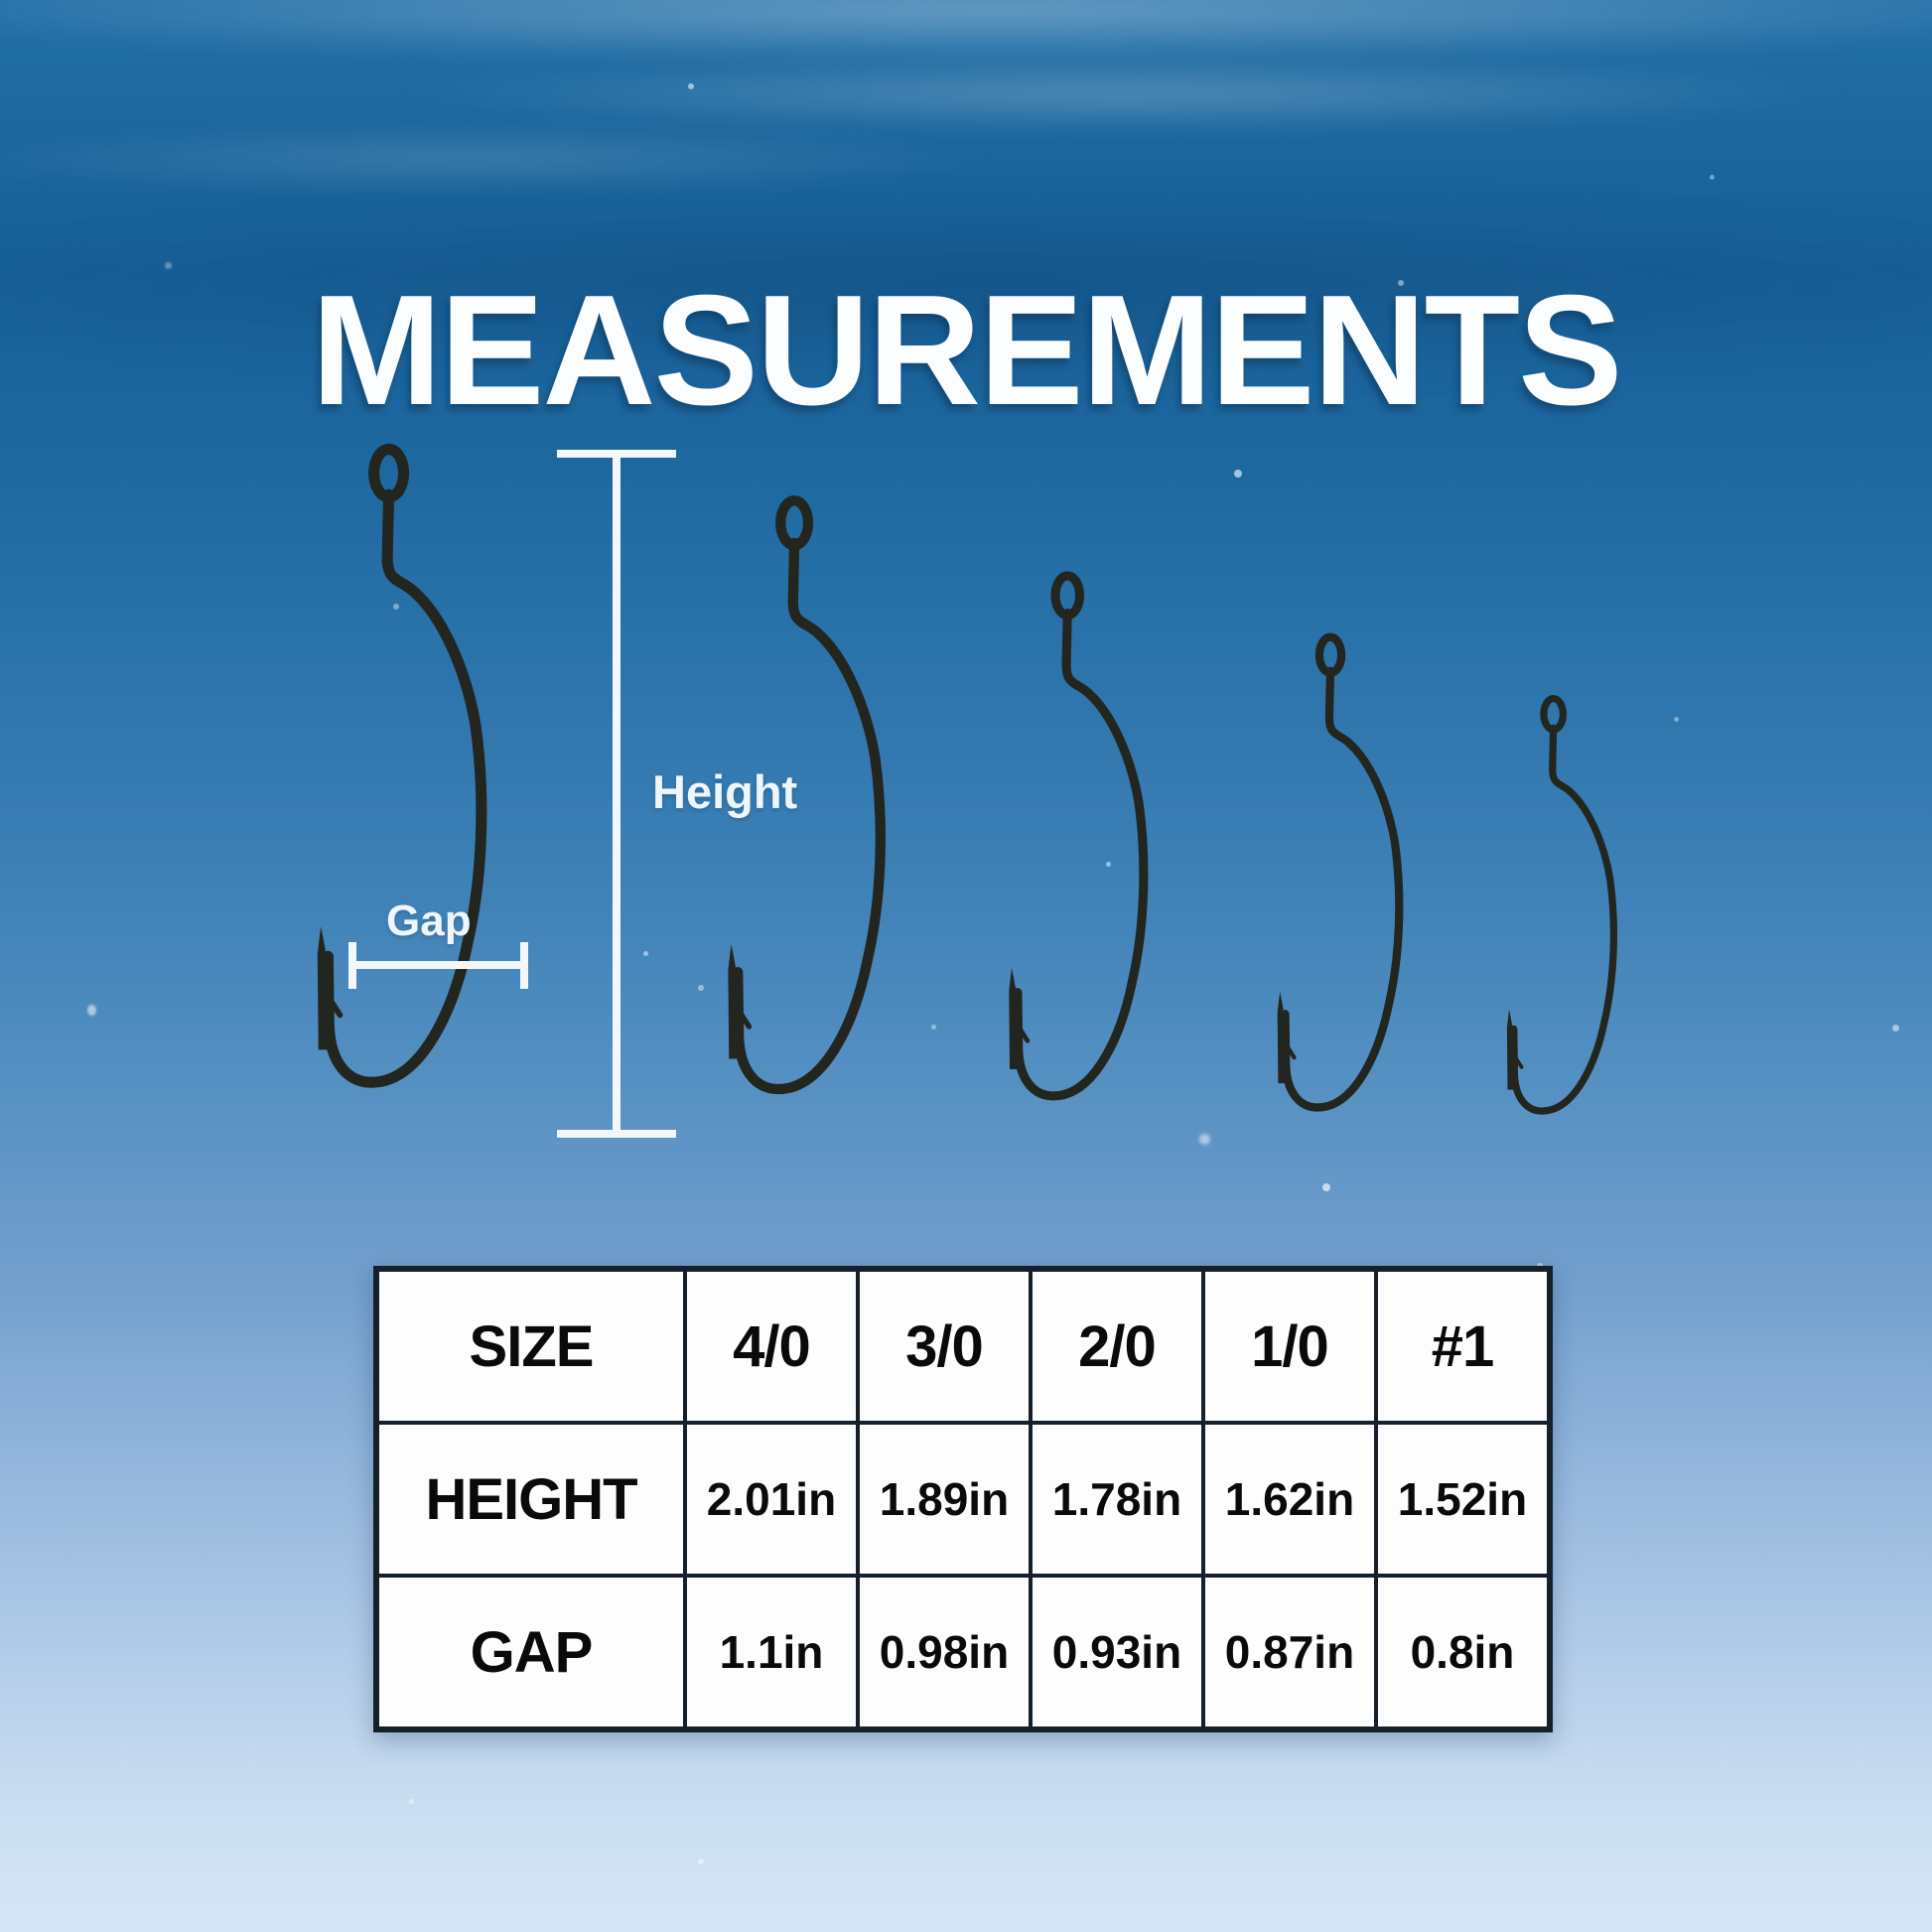 This screenshot has height=1932, width=1932. I want to click on table-row-label-gap: GAP, so click(531, 1652).